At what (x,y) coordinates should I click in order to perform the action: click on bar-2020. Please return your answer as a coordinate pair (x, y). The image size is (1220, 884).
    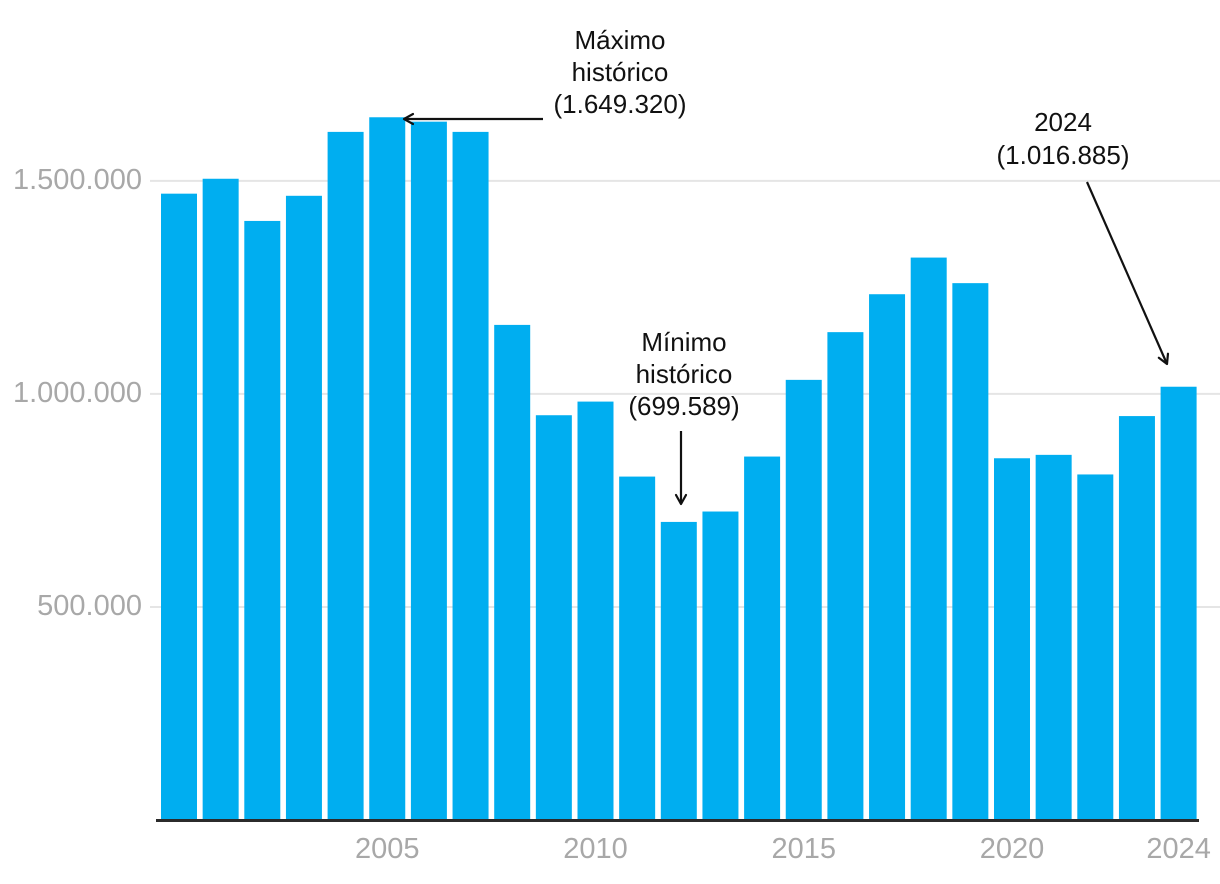
    Looking at the image, I should click on (1012, 639).